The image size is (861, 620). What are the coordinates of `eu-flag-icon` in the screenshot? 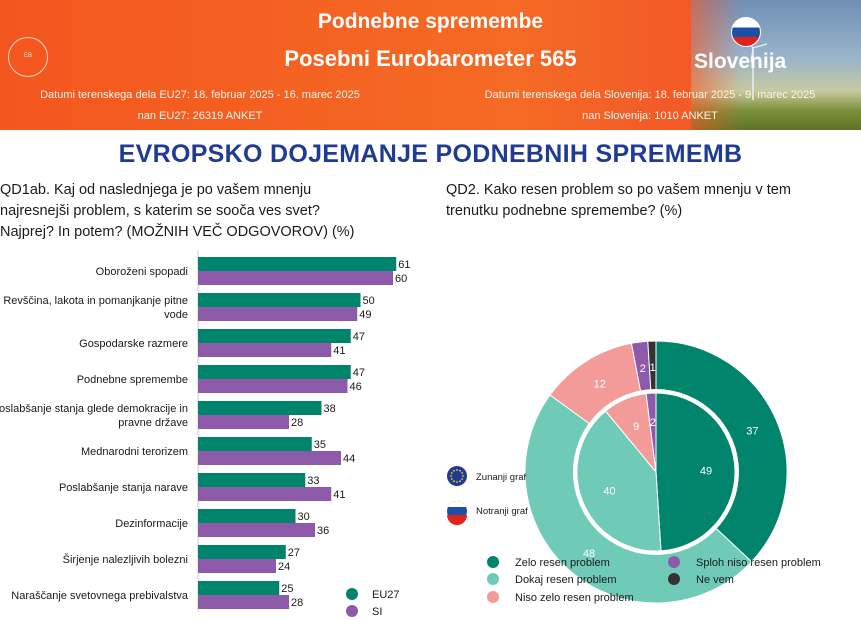 It's located at (457, 476).